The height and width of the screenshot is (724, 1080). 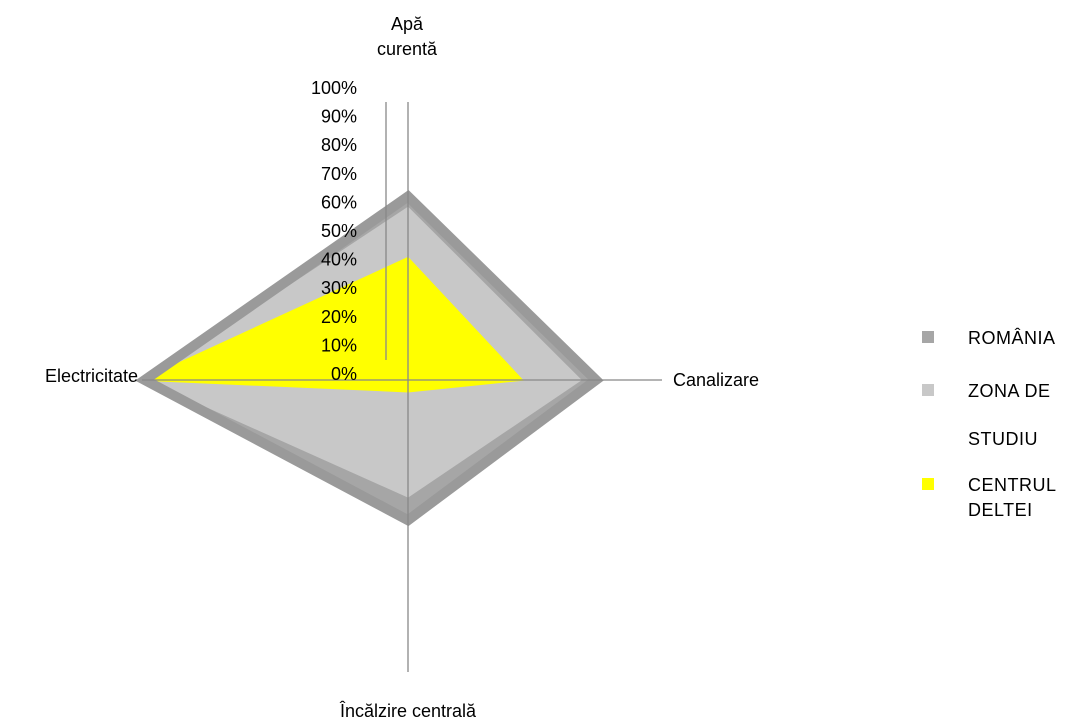 I want to click on tick-label: 30%, so click(x=339, y=288).